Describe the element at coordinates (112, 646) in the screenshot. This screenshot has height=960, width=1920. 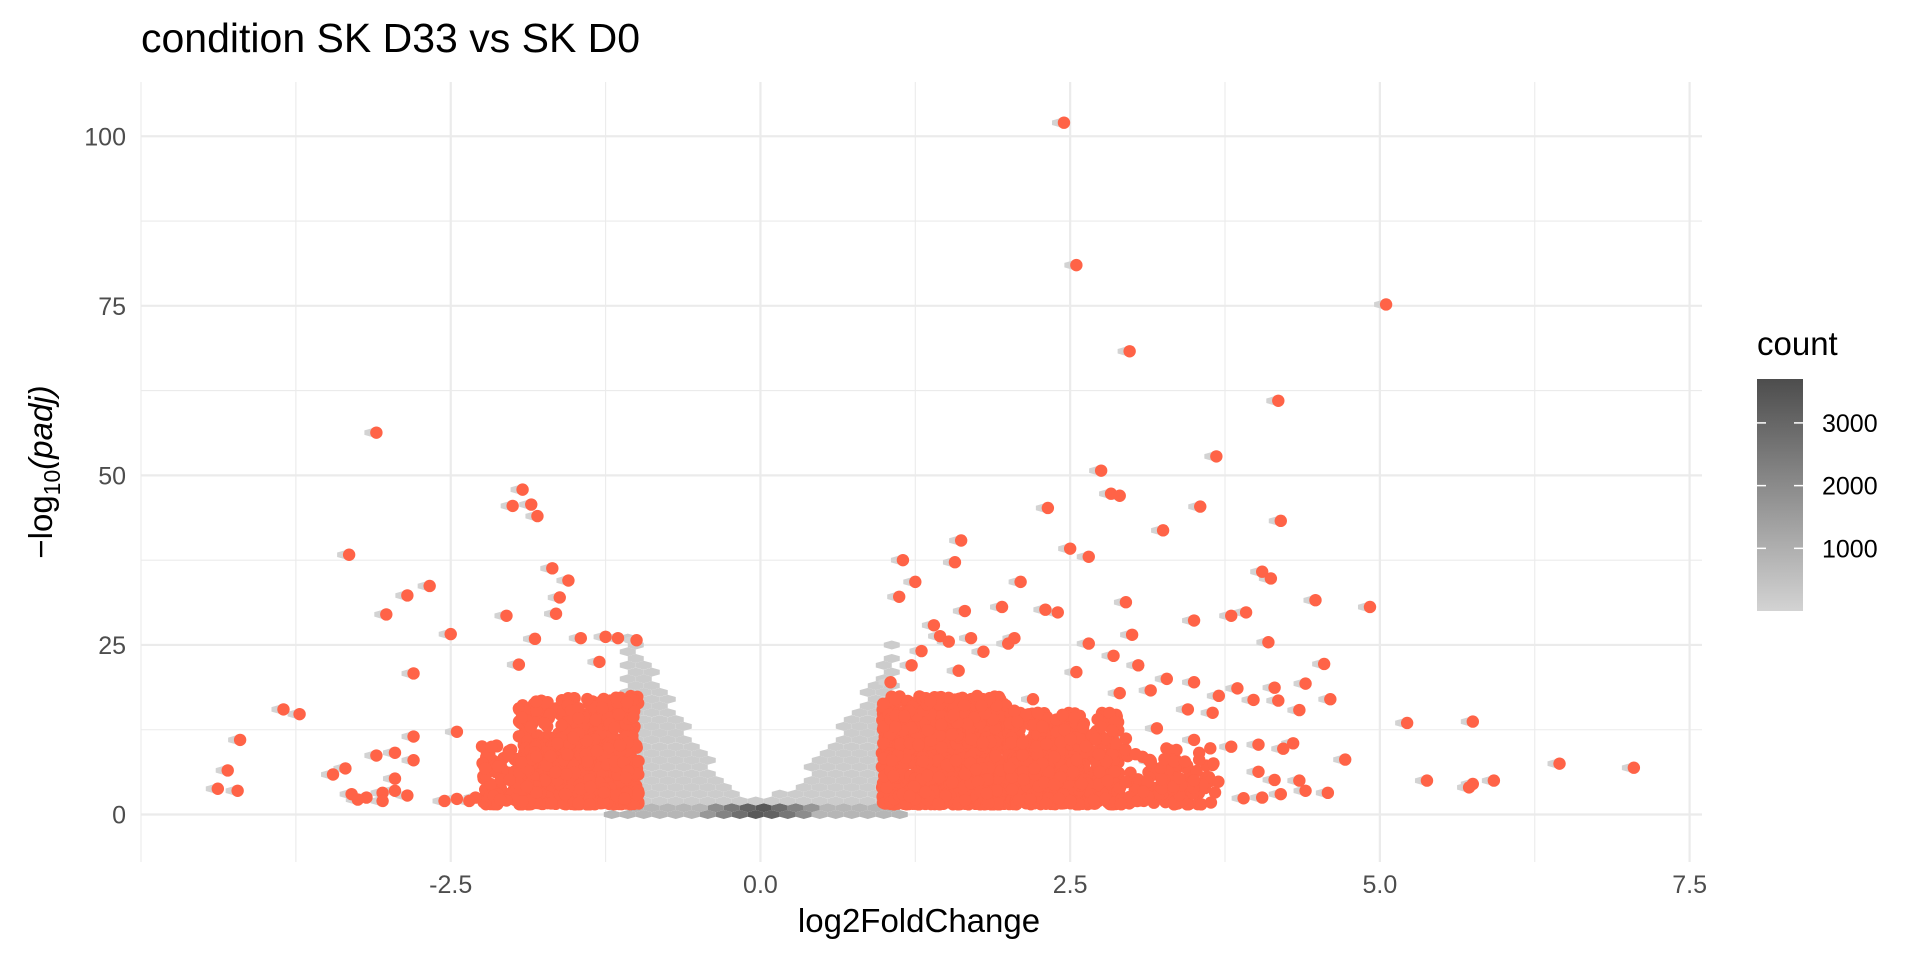
I see `y-tick-label: 25` at that location.